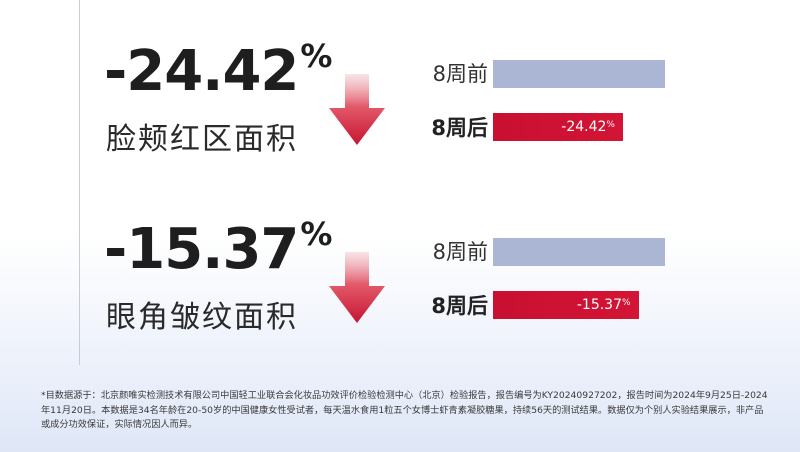 The height and width of the screenshot is (452, 800). Describe the element at coordinates (566, 305) in the screenshot. I see `bar-after: -15.37%` at that location.